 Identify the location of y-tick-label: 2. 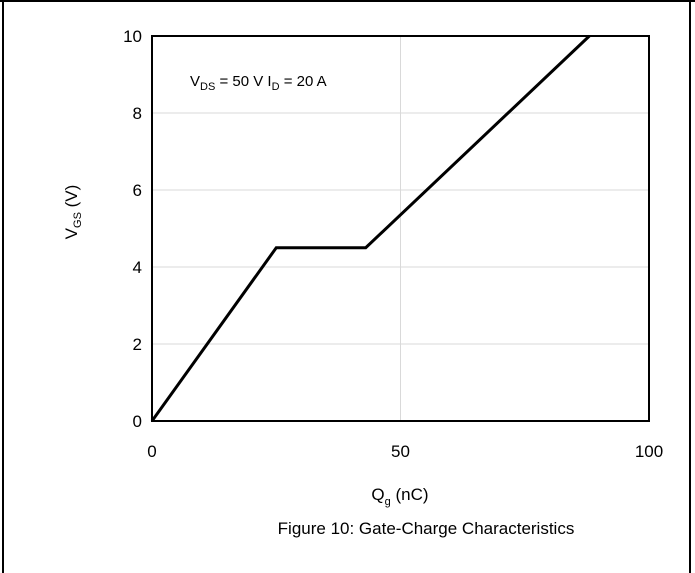
(137, 344).